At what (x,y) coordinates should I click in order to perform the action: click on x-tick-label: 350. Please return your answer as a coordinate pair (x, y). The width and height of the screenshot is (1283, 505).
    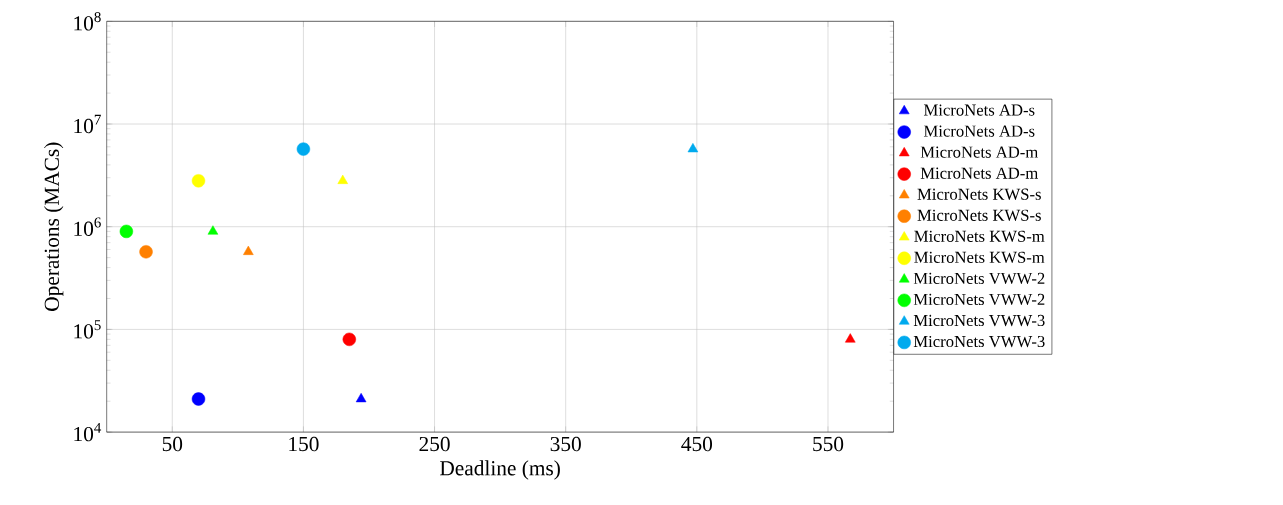
    Looking at the image, I should click on (565, 443).